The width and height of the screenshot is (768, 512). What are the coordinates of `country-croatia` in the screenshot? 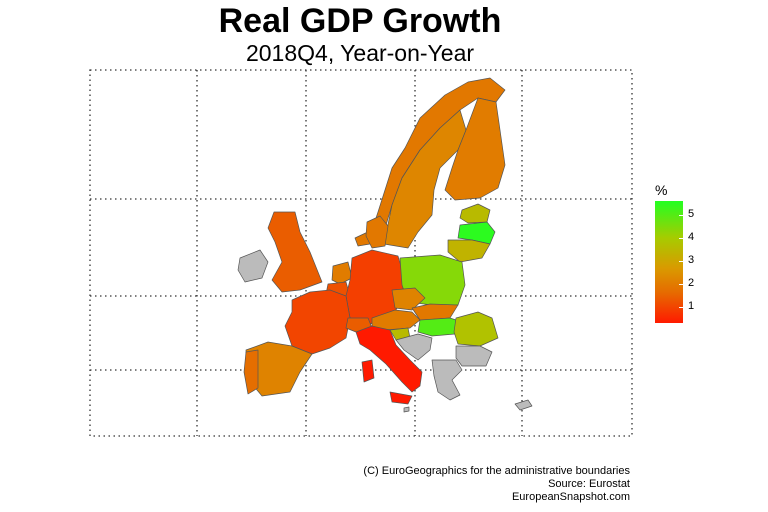 It's located at (414, 347).